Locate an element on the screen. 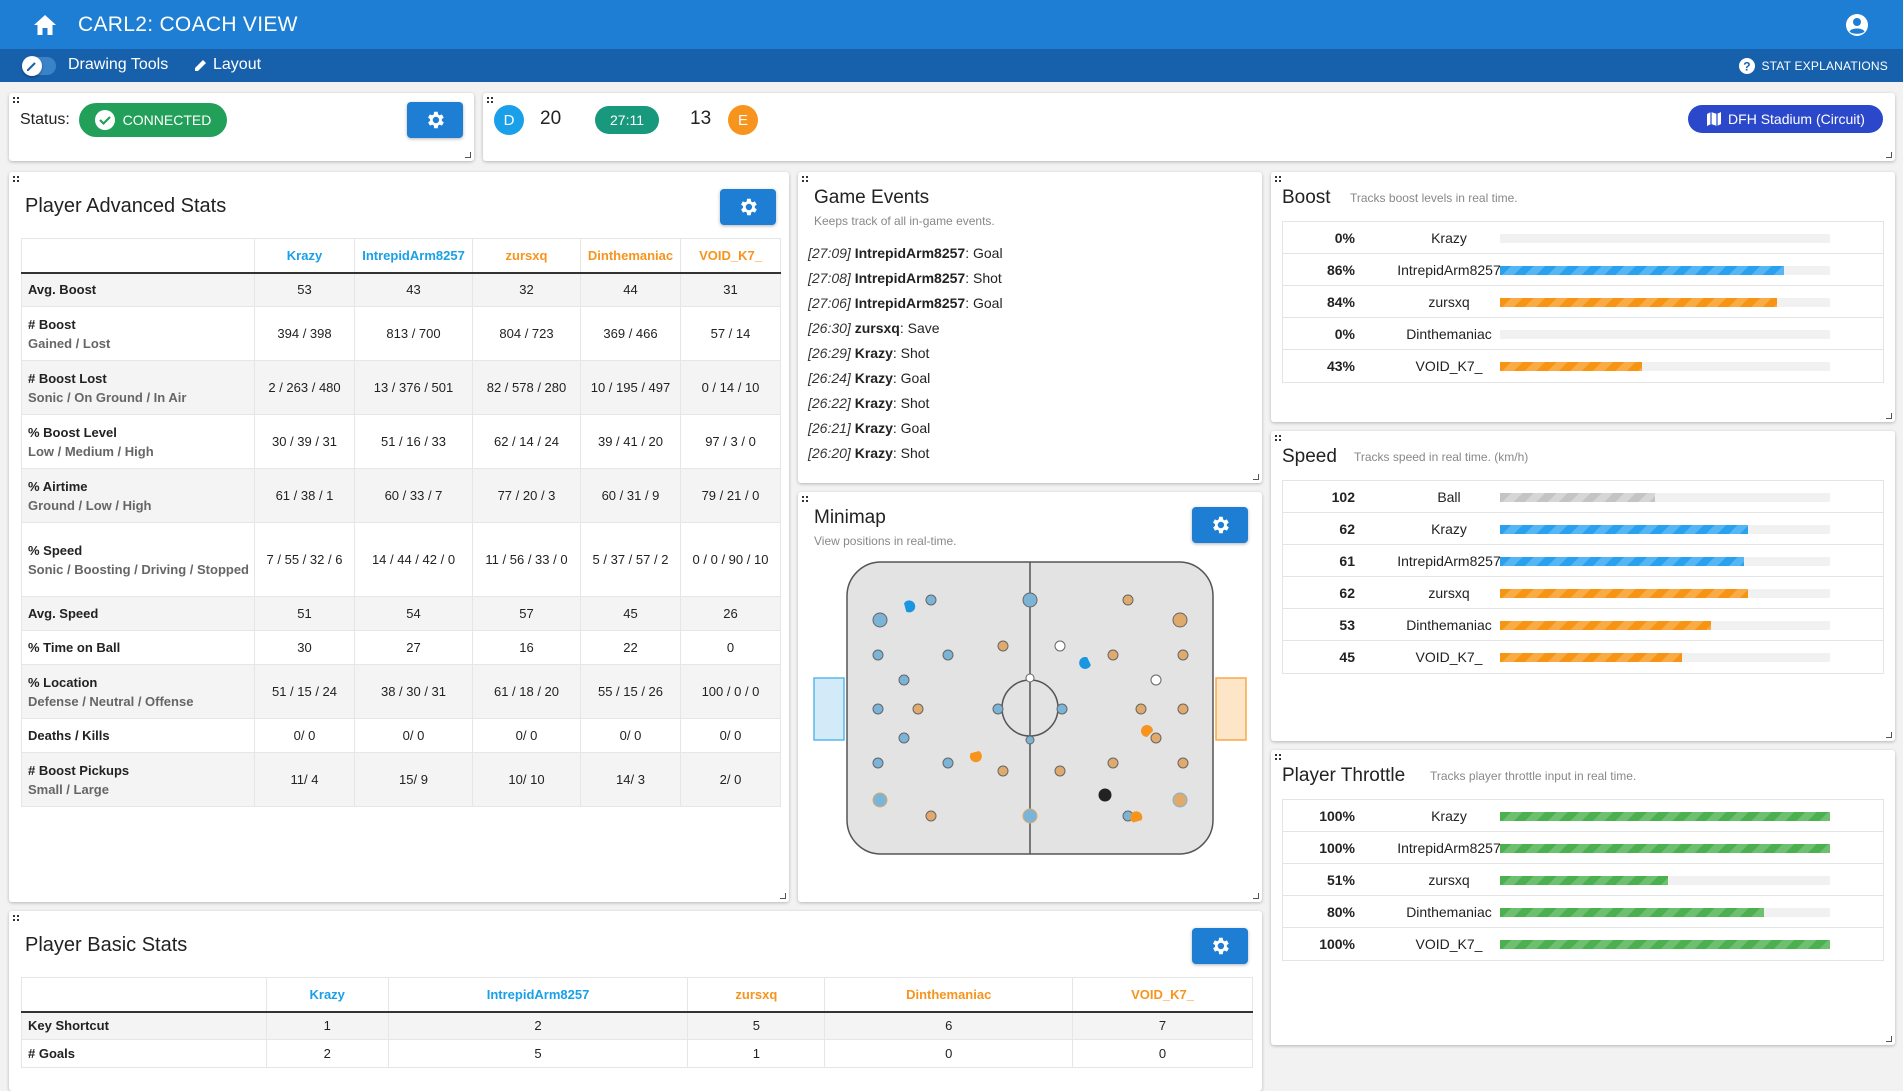 The width and height of the screenshot is (1903, 1091). table-cell: 43 is located at coordinates (413, 289).